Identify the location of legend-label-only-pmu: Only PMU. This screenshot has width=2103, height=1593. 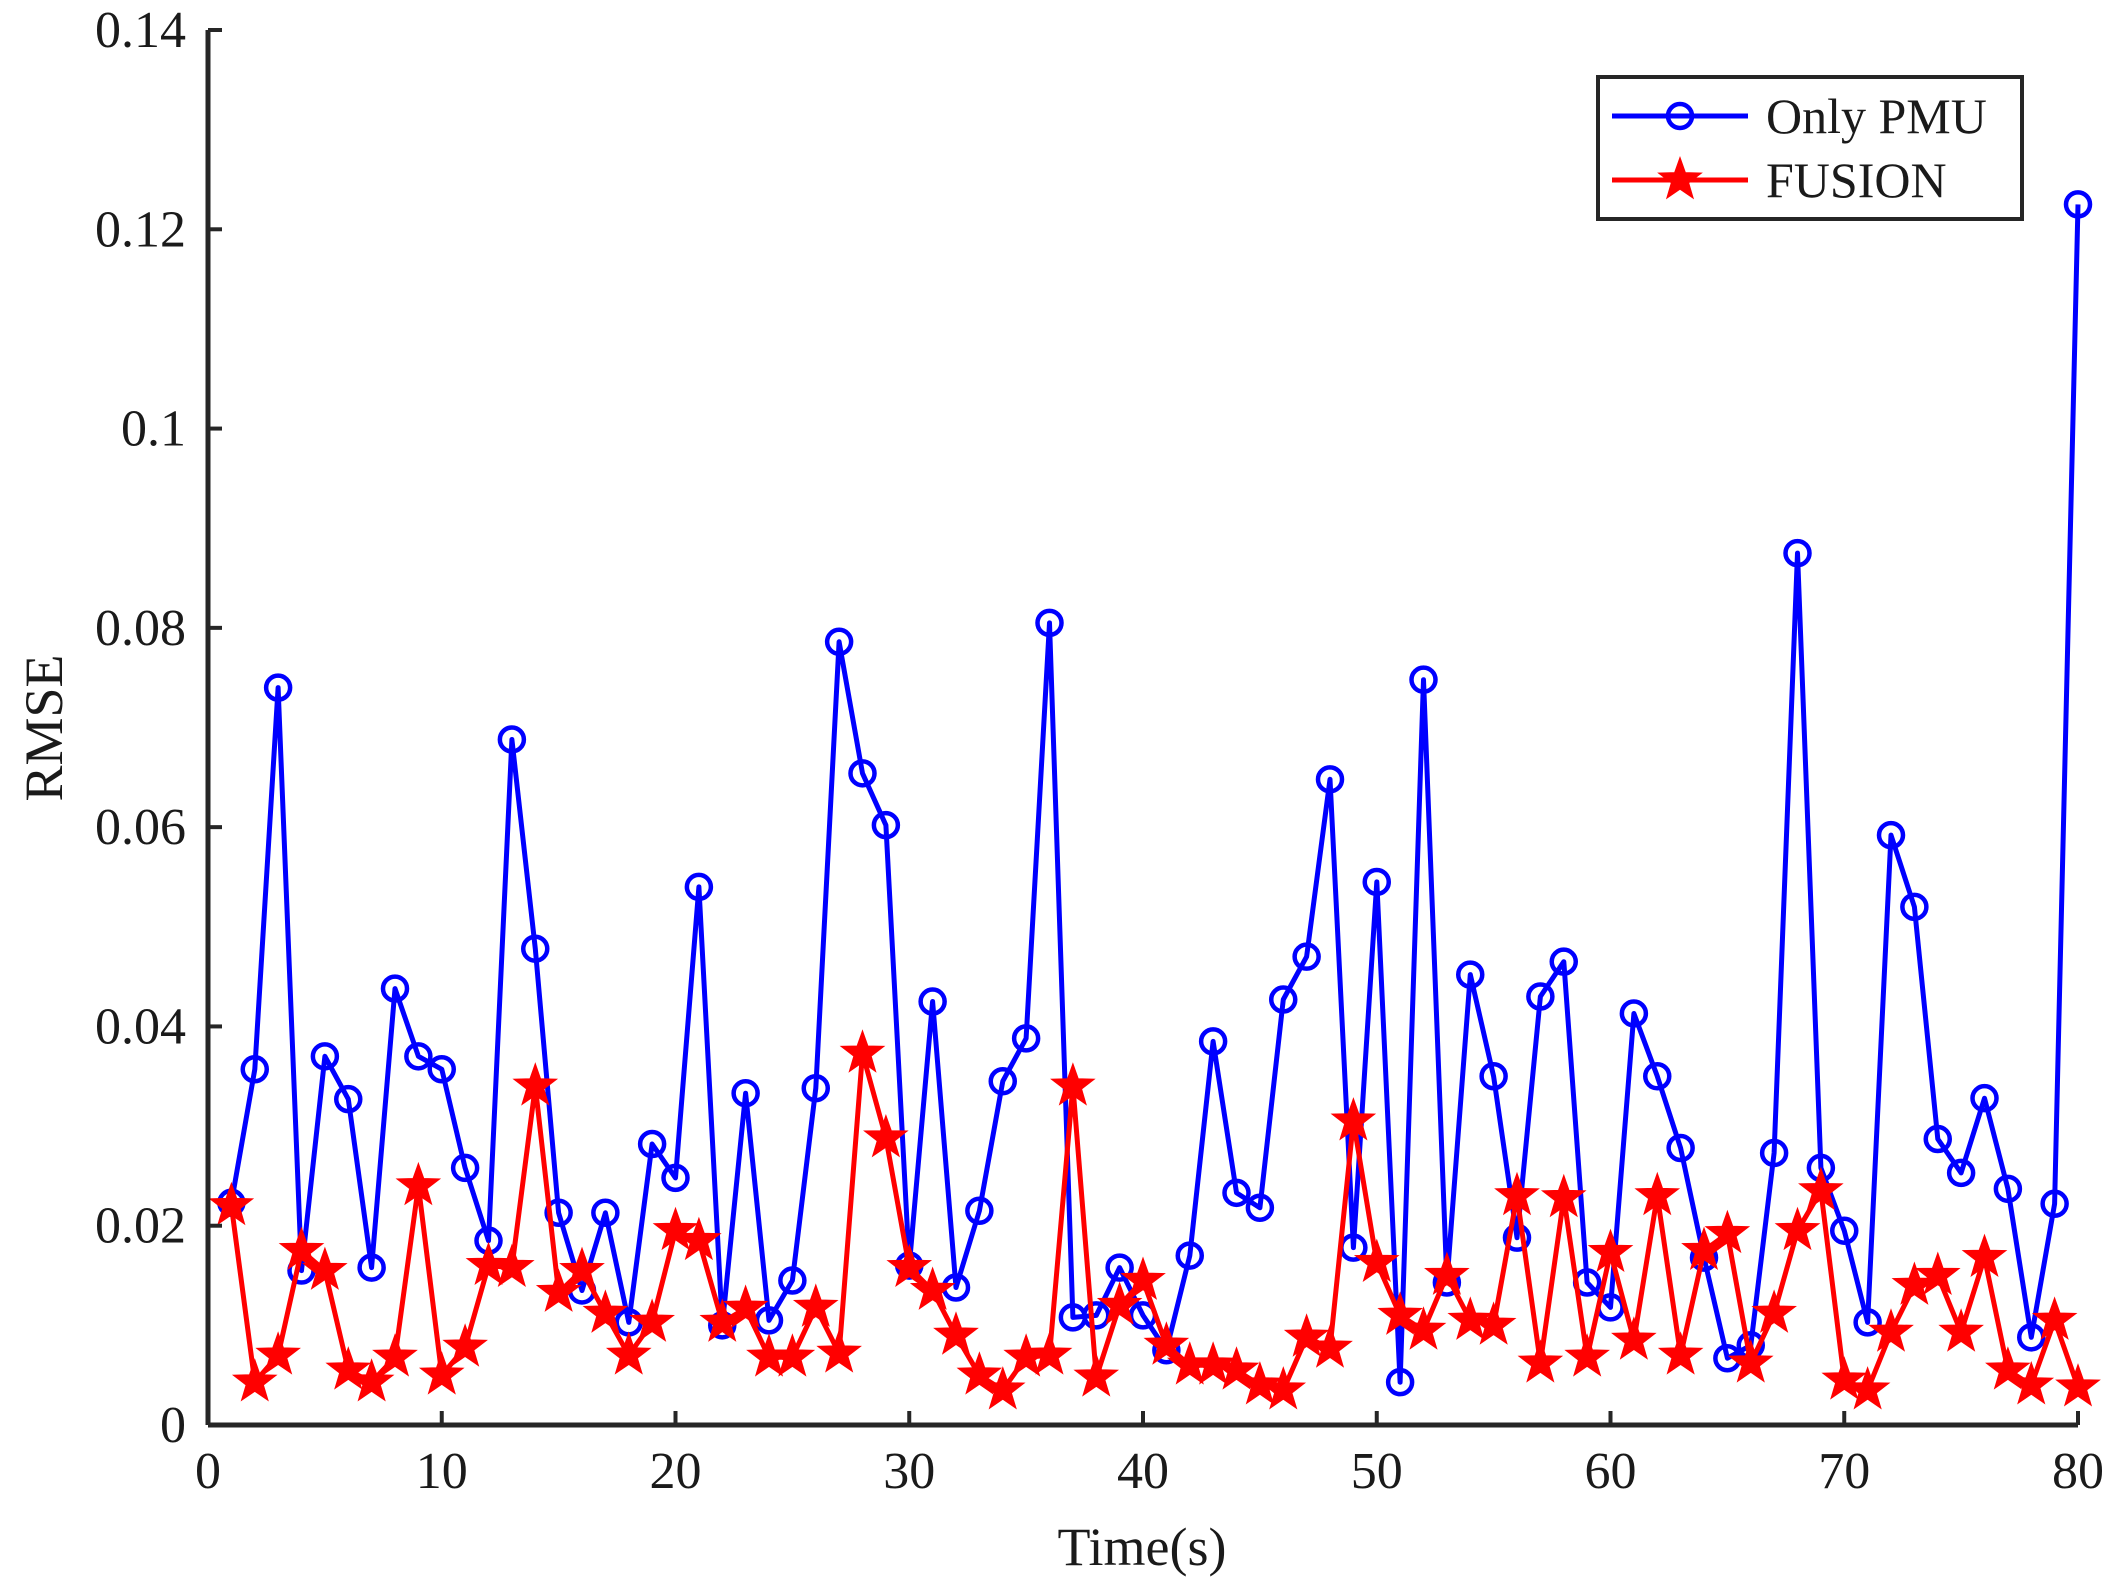
(1876, 116).